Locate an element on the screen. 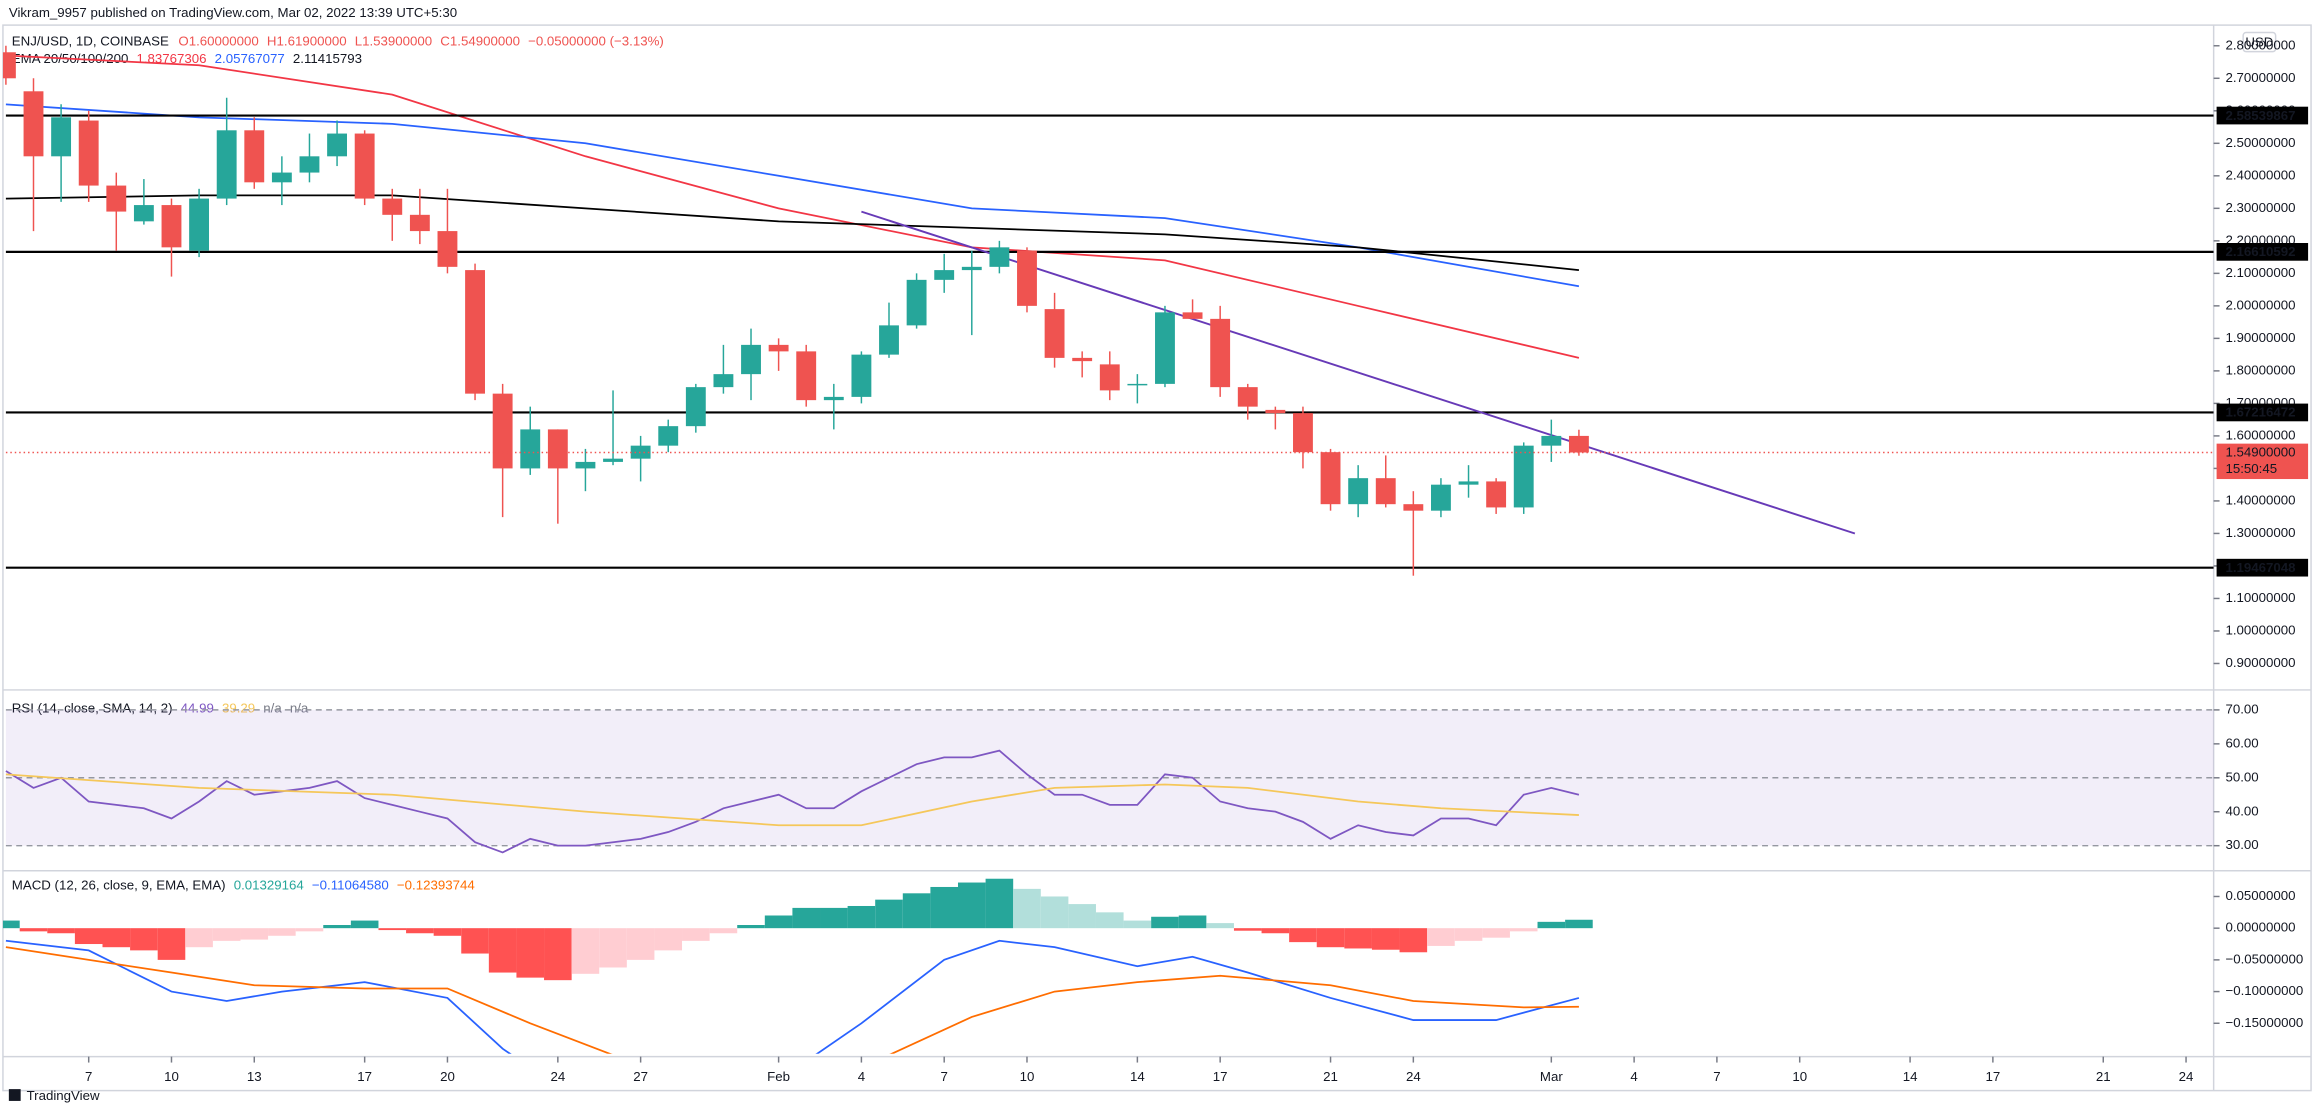  y-tick-label: 30.00 is located at coordinates (2241, 844).